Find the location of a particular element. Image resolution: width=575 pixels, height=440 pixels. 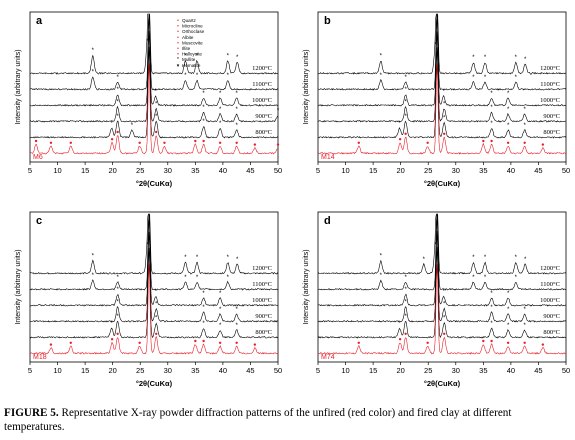

series-label: 1100°C is located at coordinates (550, 84).